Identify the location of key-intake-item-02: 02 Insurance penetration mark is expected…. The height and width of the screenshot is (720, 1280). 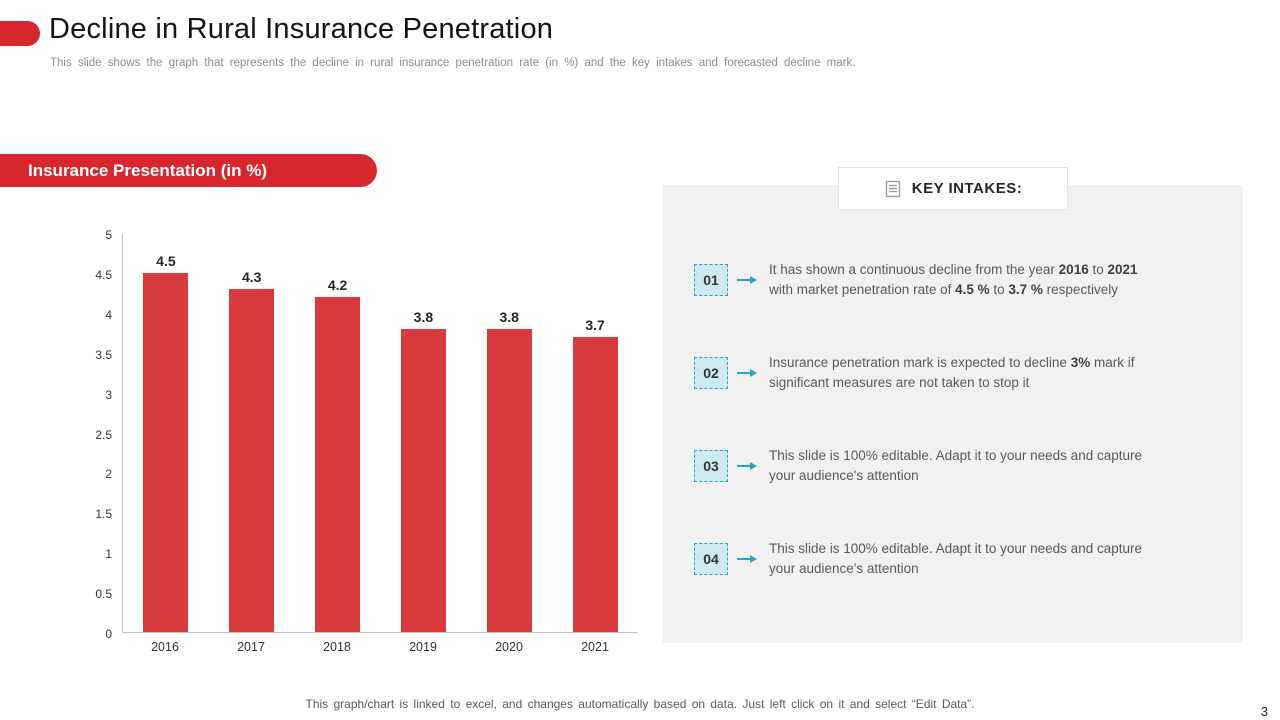
(944, 372).